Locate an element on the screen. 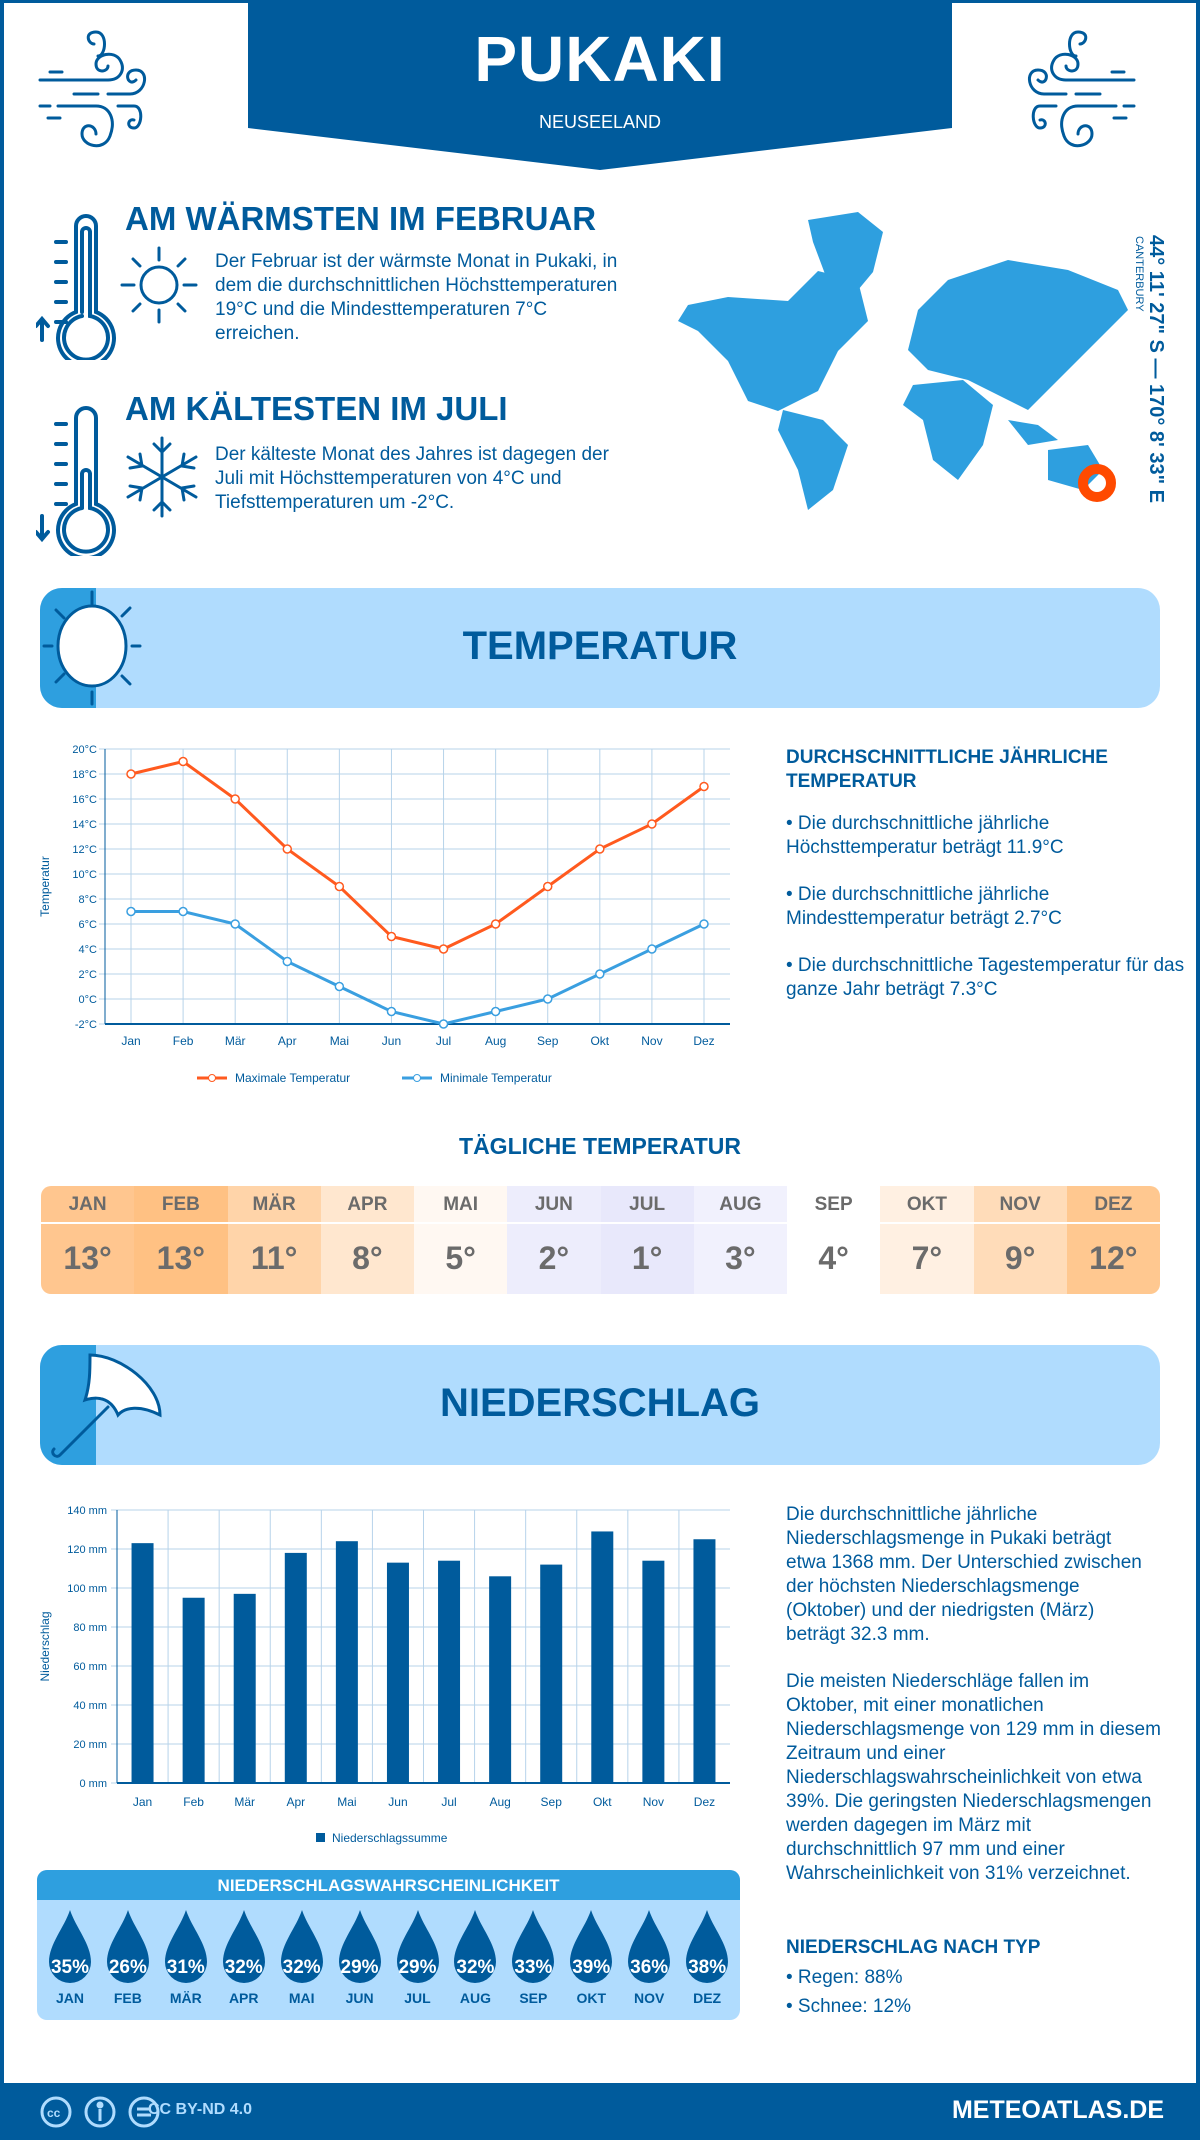 This screenshot has height=2140, width=1200. probability-value: 35% is located at coordinates (69, 1967).